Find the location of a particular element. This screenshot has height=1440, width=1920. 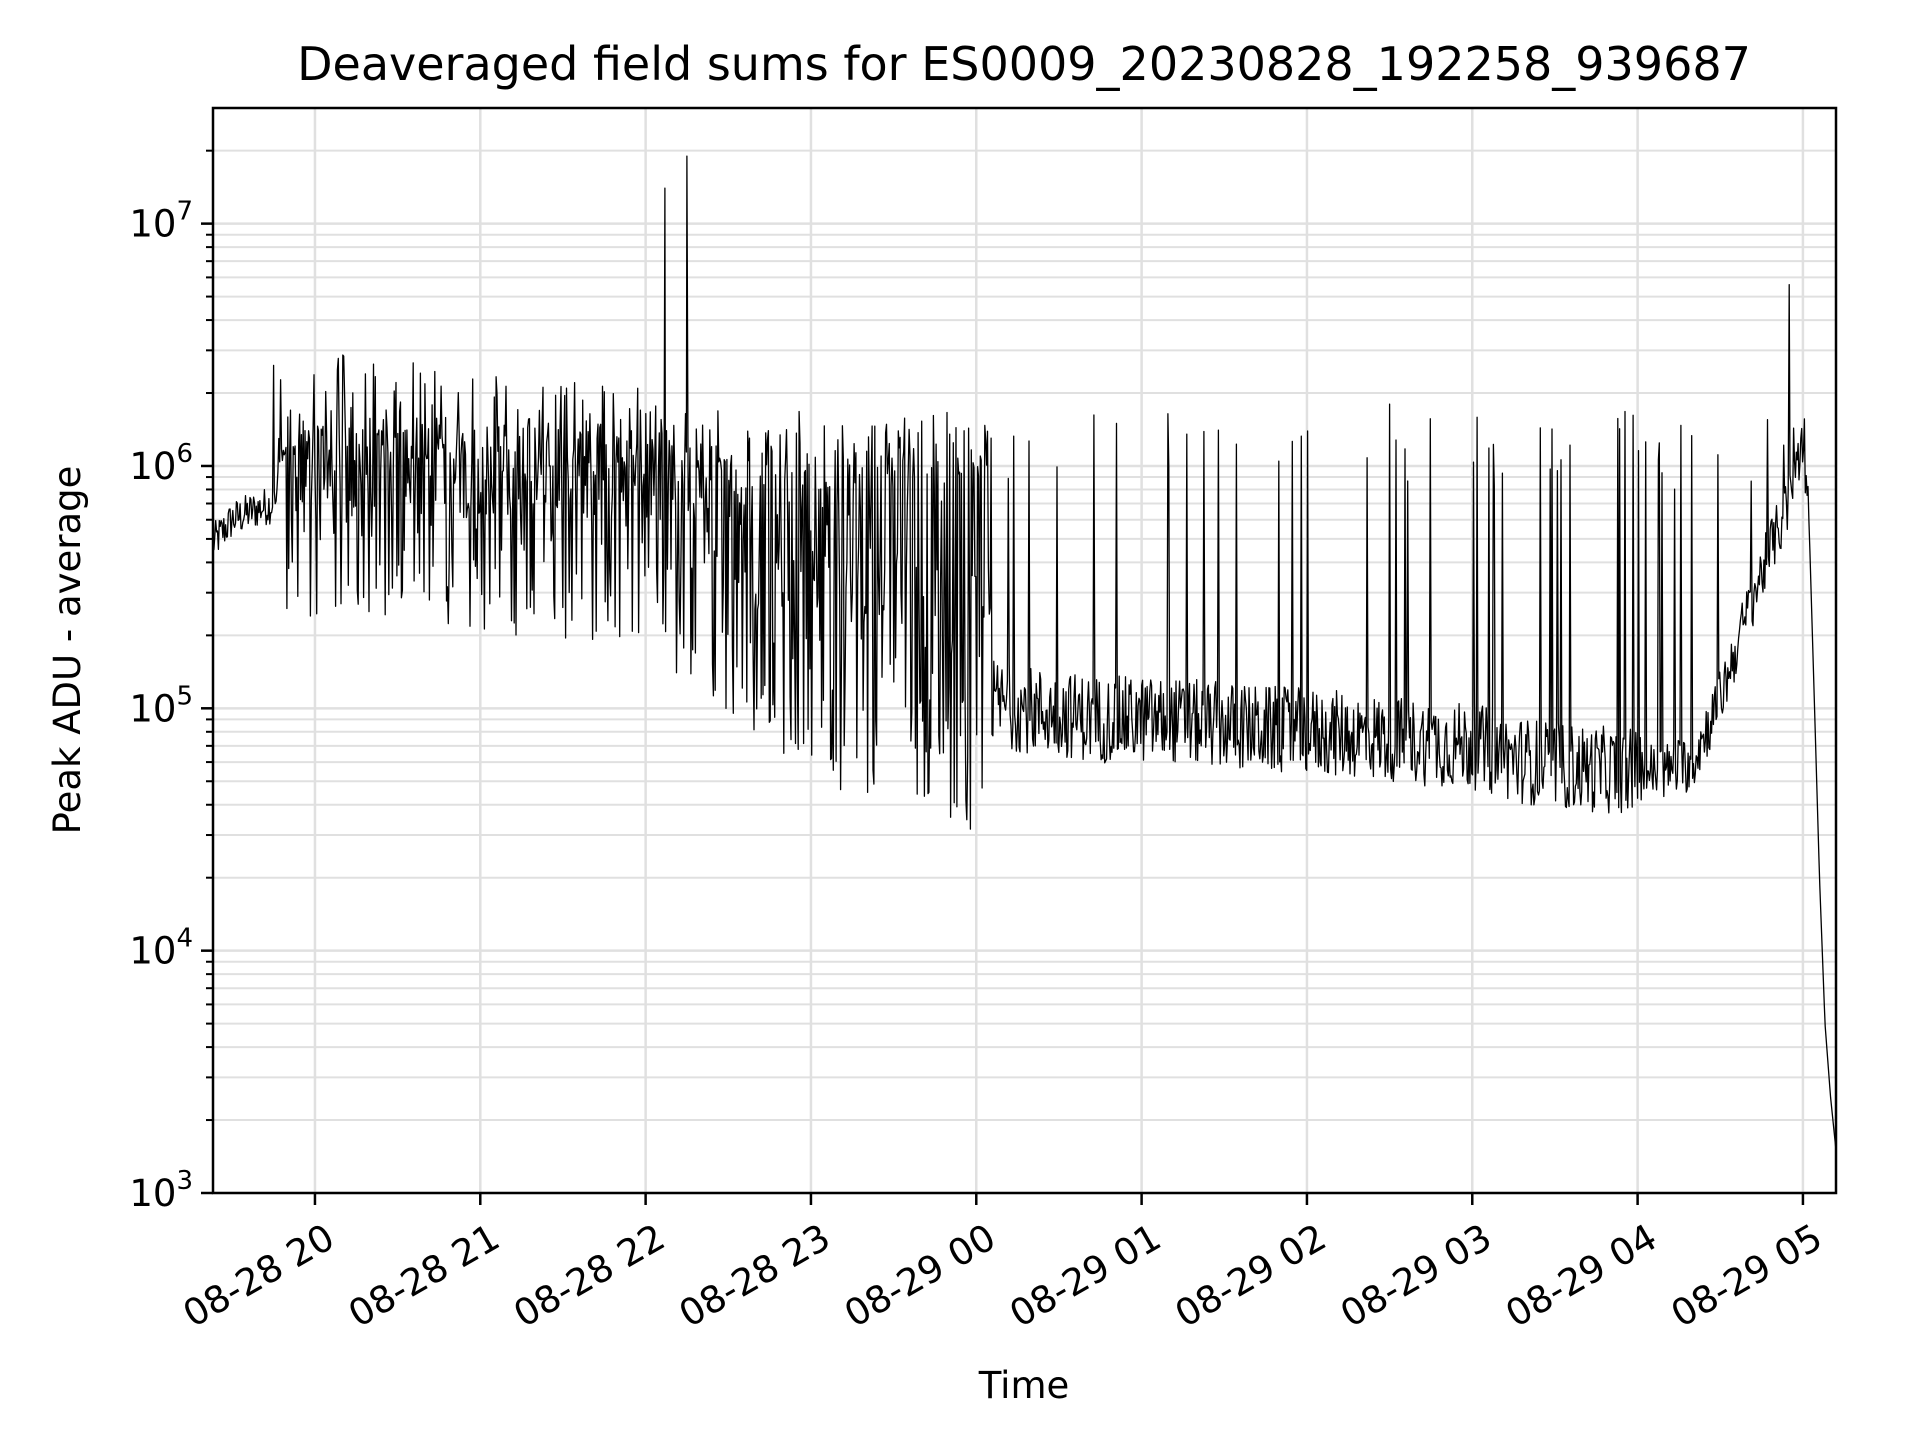

y-tick-label: 10⁷ is located at coordinates (161, 221).